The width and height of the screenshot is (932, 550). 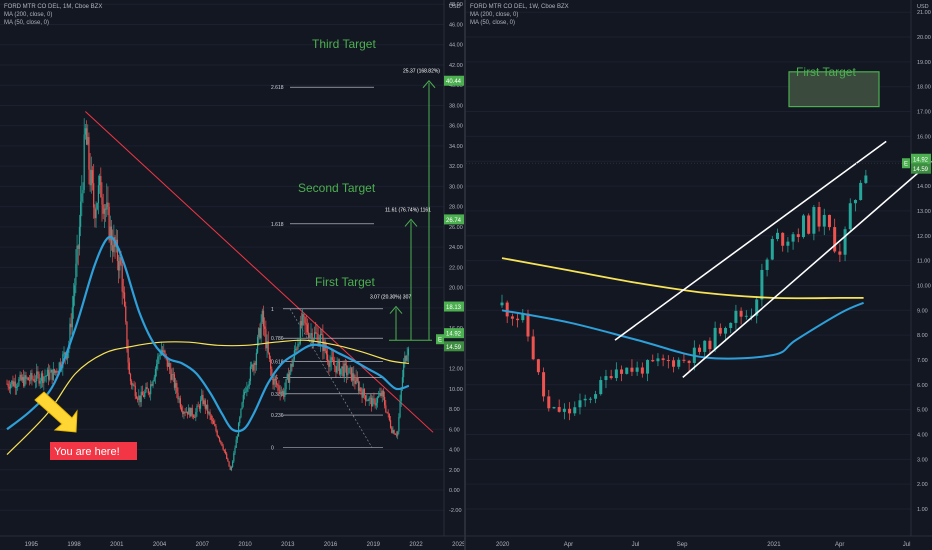 I want to click on y-tick-label: 18.00, so click(x=924, y=88).